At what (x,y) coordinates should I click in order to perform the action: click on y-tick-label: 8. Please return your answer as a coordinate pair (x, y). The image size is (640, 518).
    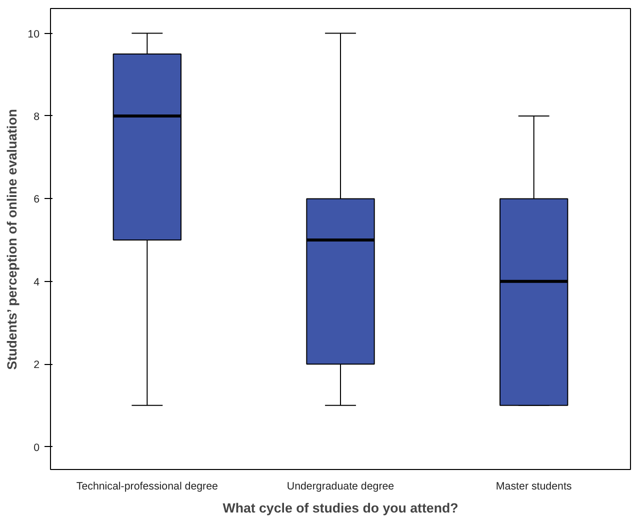
    Looking at the image, I should click on (37, 117).